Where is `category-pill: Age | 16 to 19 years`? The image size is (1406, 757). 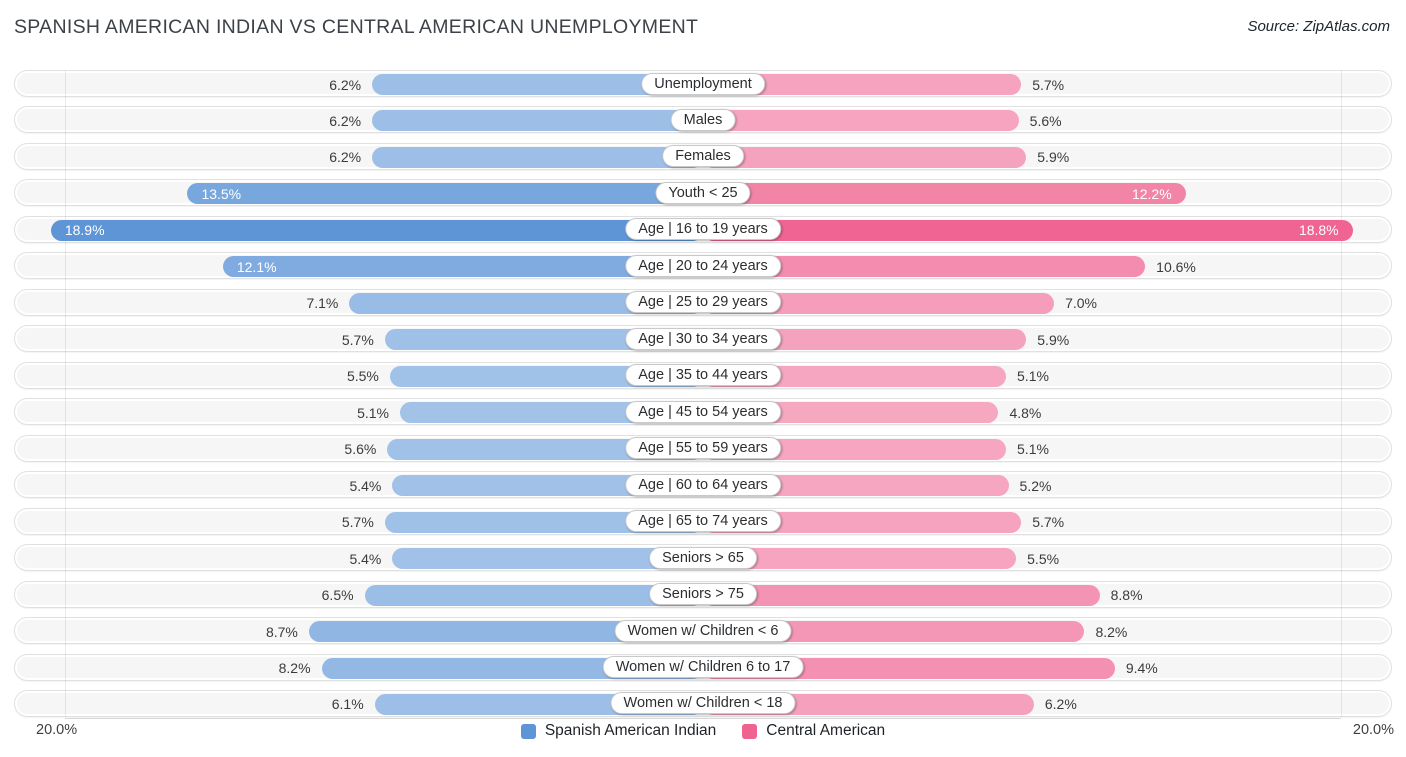
category-pill: Age | 16 to 19 years is located at coordinates (703, 229).